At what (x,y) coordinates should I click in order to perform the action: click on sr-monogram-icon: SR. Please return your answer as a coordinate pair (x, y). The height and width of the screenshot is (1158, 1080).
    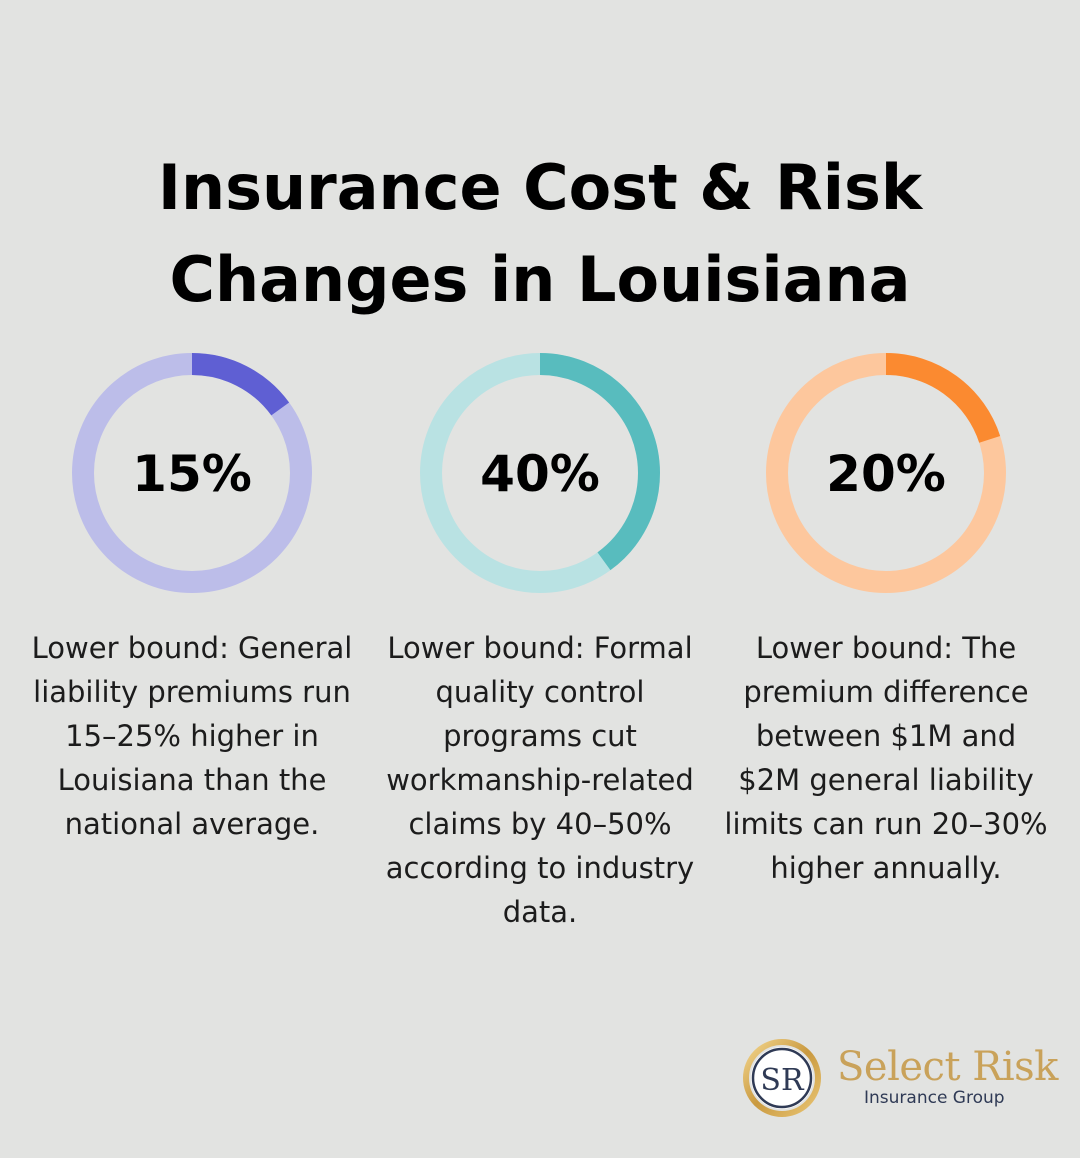
    Looking at the image, I should click on (782, 1078).